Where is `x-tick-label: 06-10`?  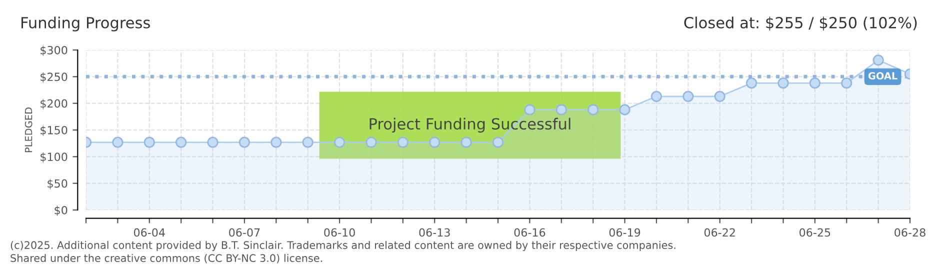 x-tick-label: 06-10 is located at coordinates (339, 232).